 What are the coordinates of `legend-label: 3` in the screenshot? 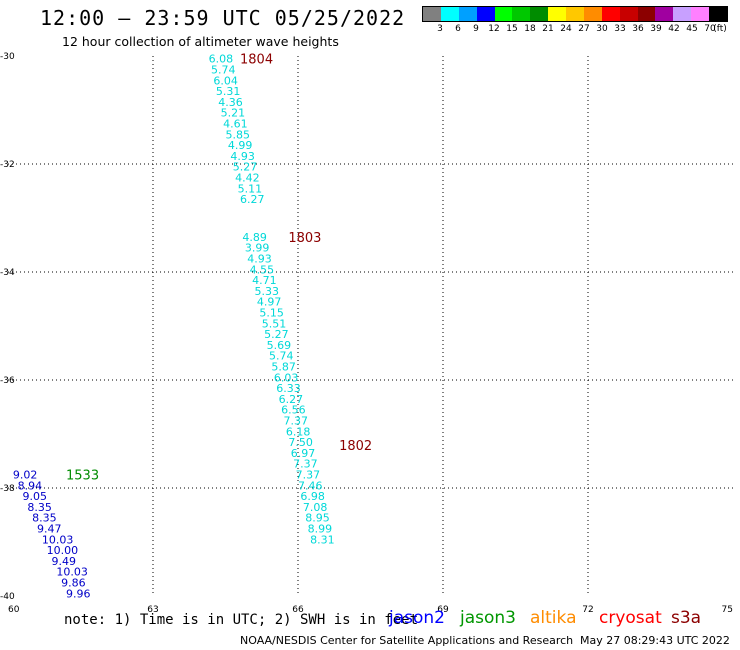 It's located at (440, 29).